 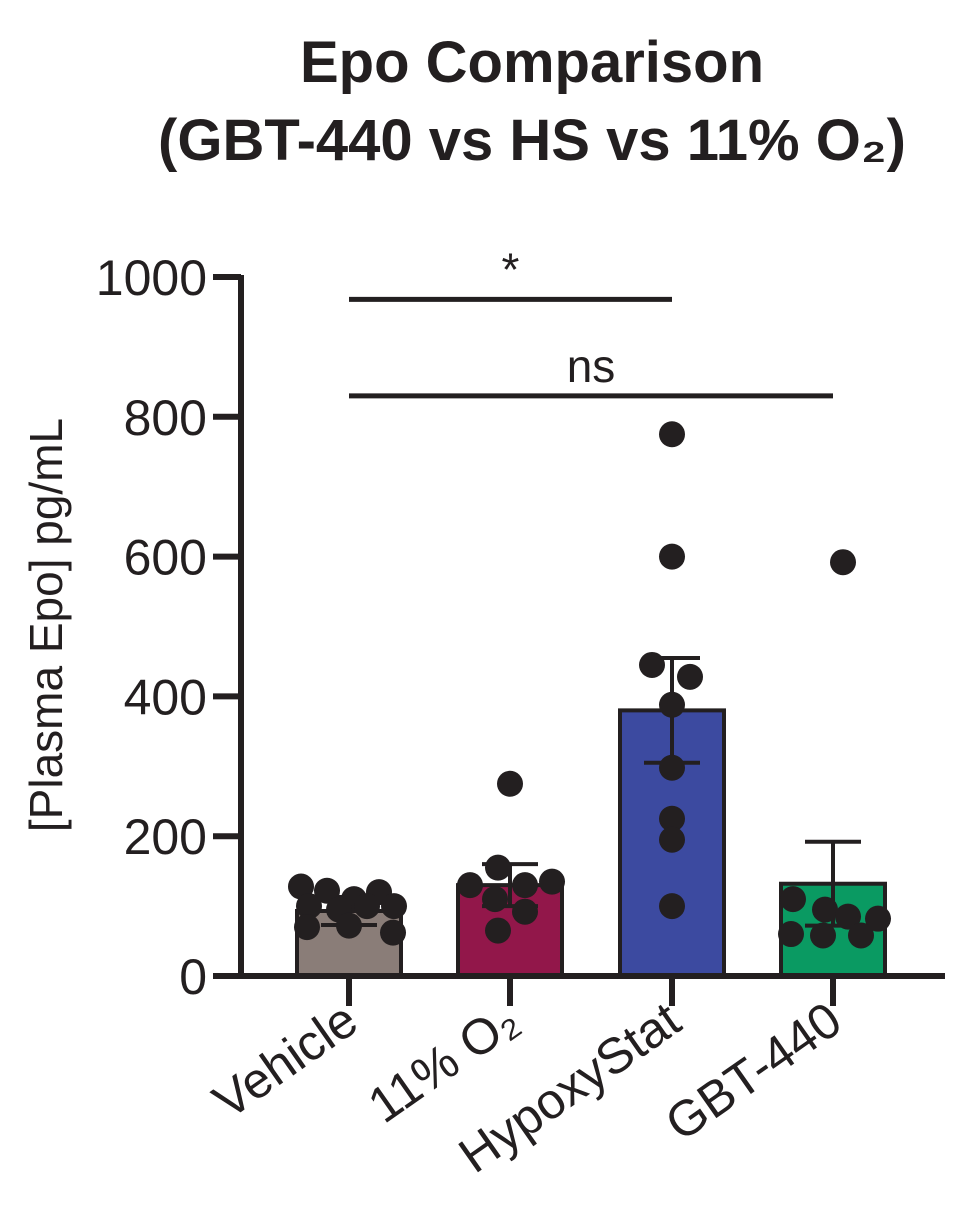 I want to click on y-tick-label-0: 0, so click(x=193, y=977).